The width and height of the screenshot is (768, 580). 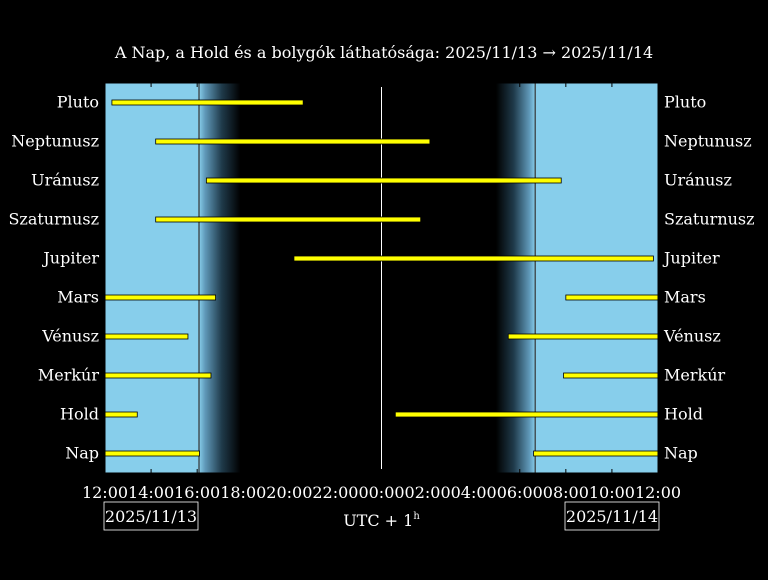 I want to click on visibility-bar-neptunusz, so click(x=293, y=141).